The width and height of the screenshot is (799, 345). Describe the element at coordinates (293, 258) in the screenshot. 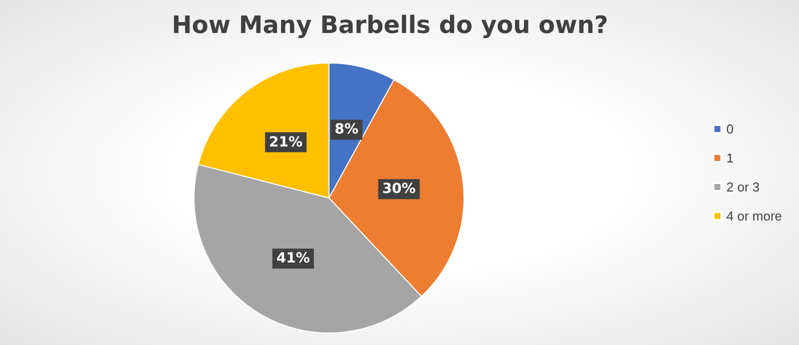

I see `data-label: 41%` at that location.